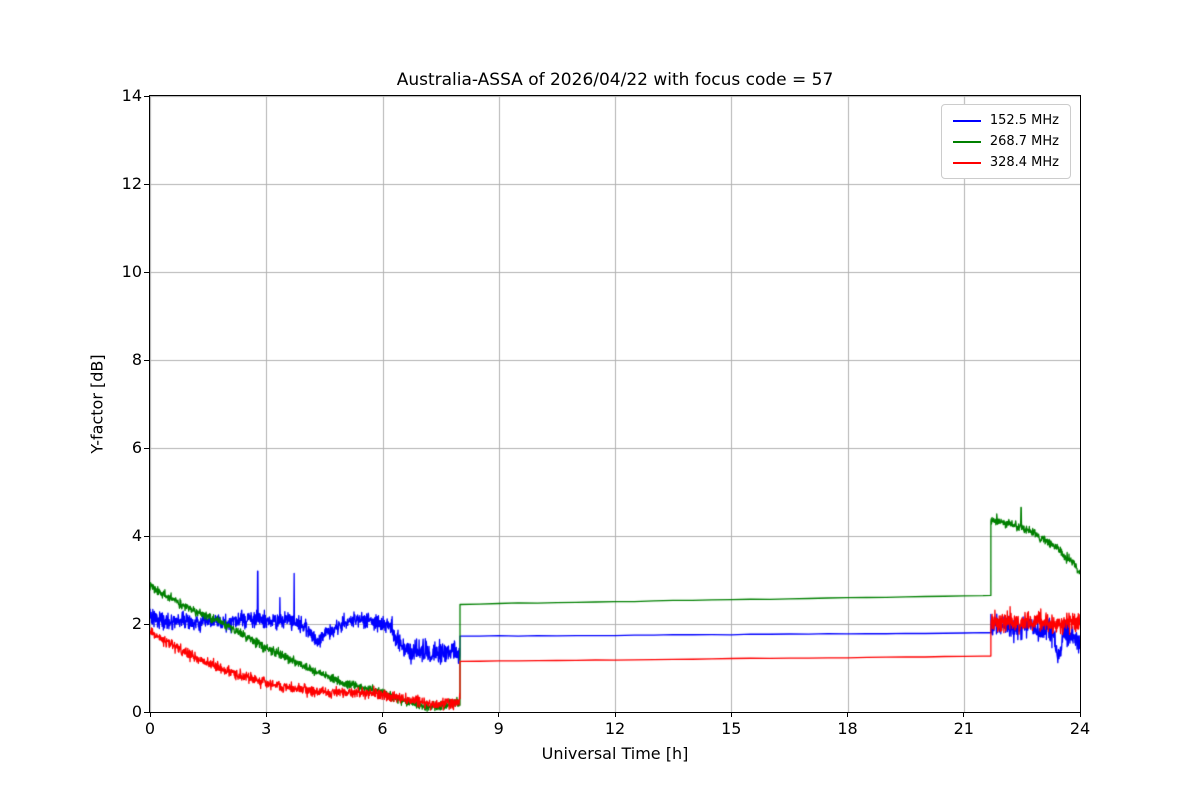 Image resolution: width=1200 pixels, height=800 pixels. I want to click on y-tick-label: 2, so click(136, 623).